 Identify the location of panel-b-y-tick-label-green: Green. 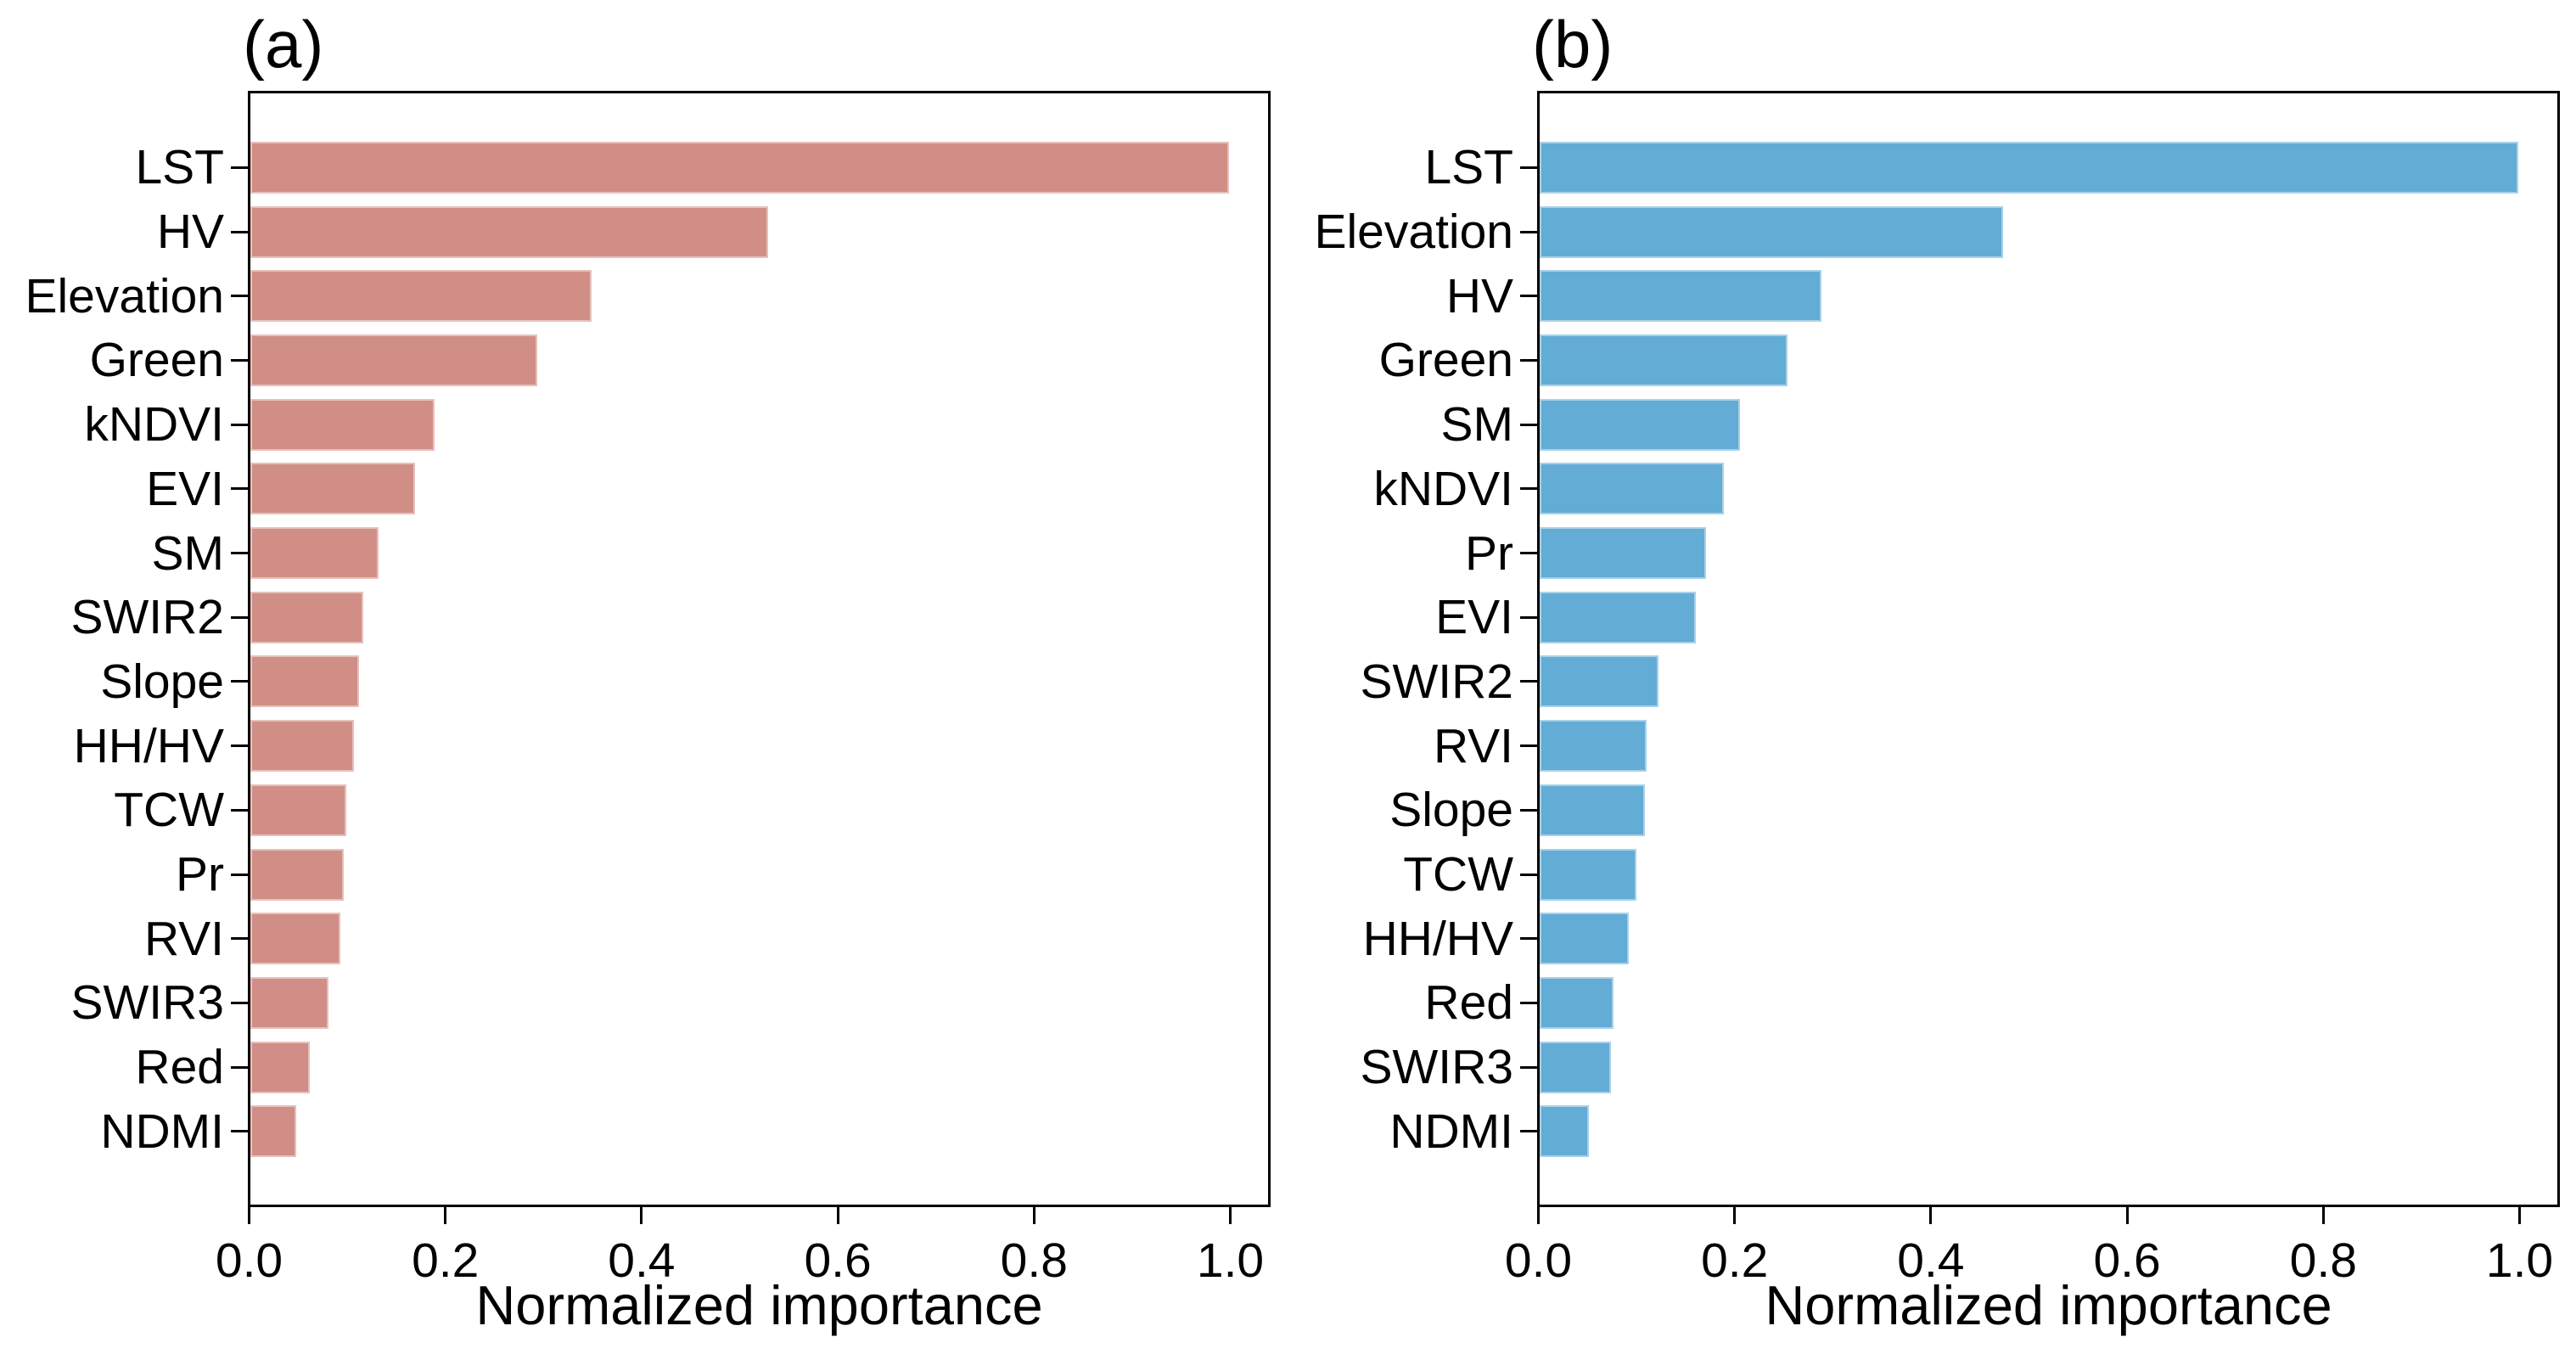
(1445, 360).